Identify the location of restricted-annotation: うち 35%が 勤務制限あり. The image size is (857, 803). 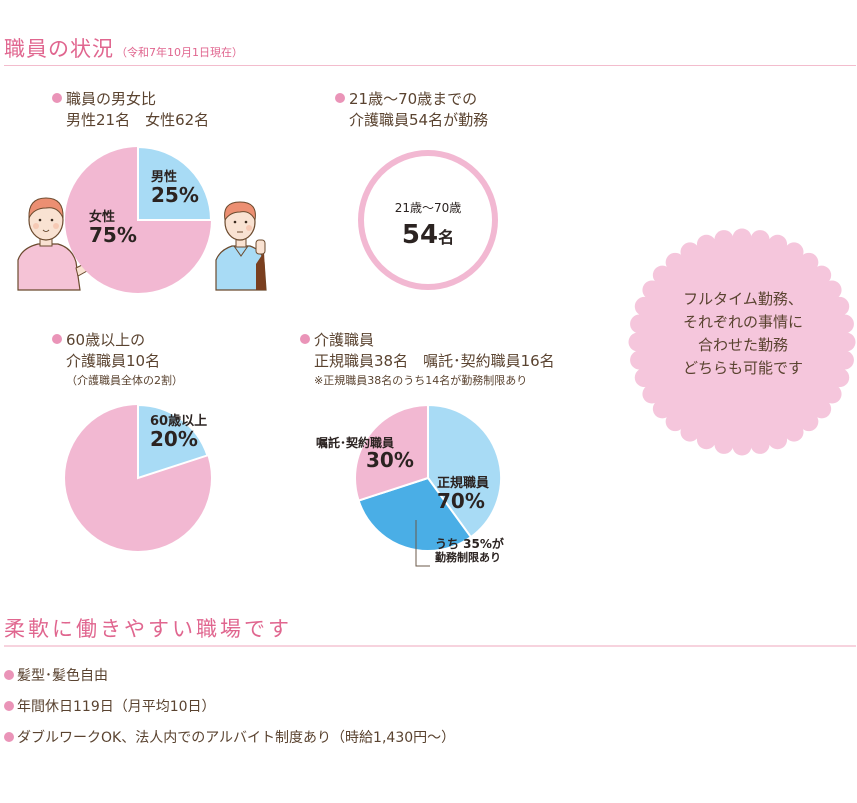
(469, 551).